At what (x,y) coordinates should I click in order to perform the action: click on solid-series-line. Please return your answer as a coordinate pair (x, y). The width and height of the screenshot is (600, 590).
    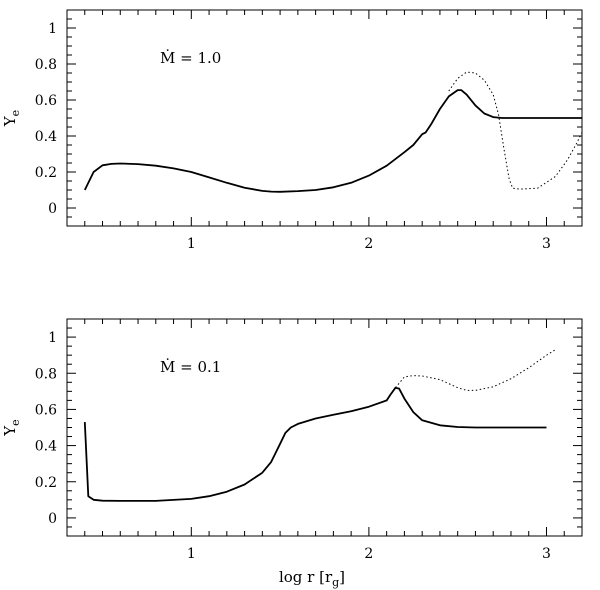
    Looking at the image, I should click on (332, 141).